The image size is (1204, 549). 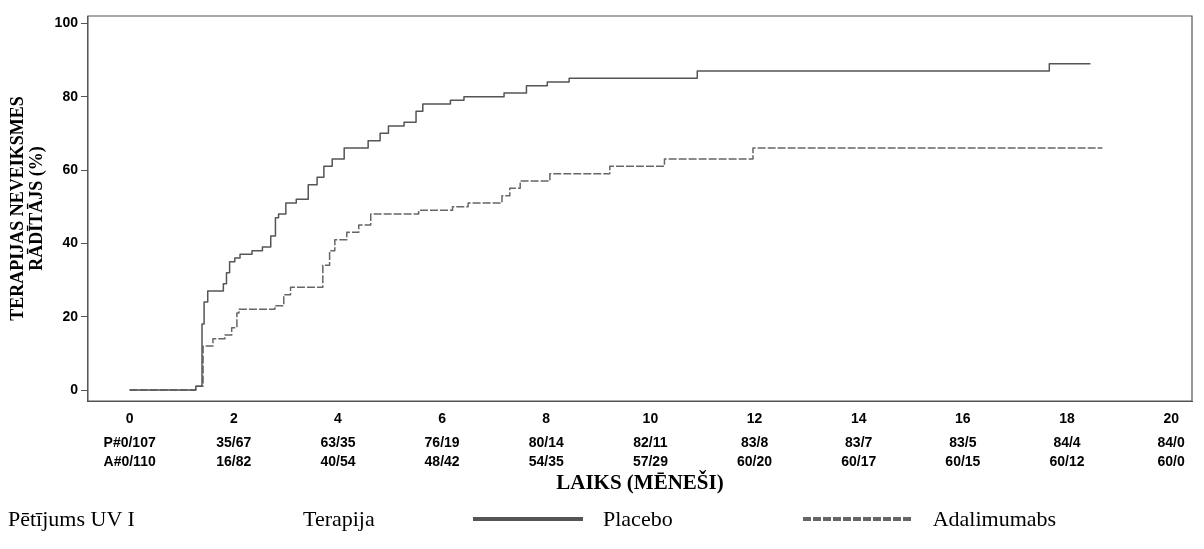 I want to click on y-tick-label: 100, so click(x=66, y=22).